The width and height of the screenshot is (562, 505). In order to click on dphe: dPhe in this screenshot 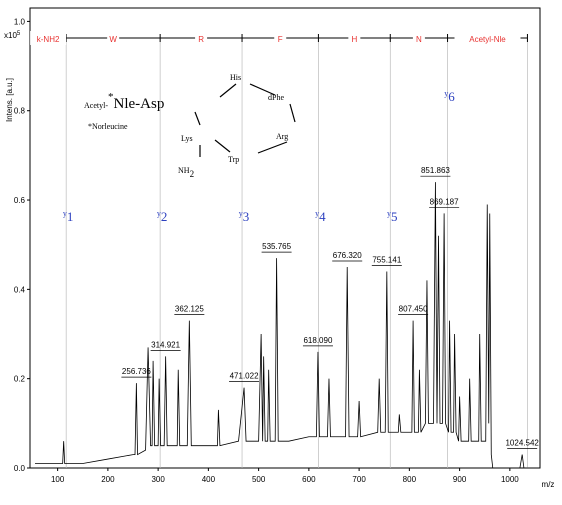, I will do `click(276, 97)`.